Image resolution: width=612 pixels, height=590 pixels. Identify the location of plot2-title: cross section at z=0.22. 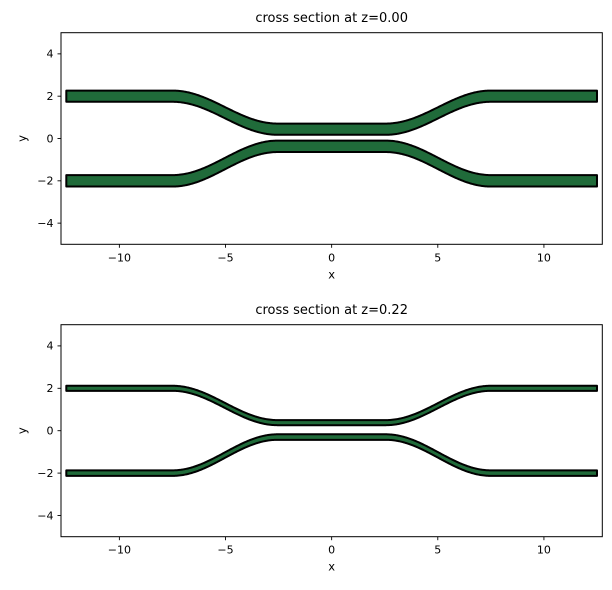
(331, 310).